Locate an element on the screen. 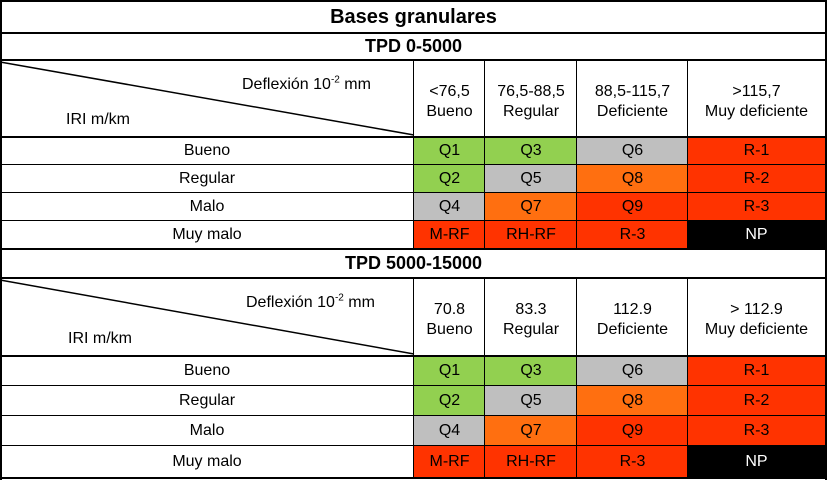 The width and height of the screenshot is (827, 480). section-1-heading: TPD 0-5000 is located at coordinates (413, 46).